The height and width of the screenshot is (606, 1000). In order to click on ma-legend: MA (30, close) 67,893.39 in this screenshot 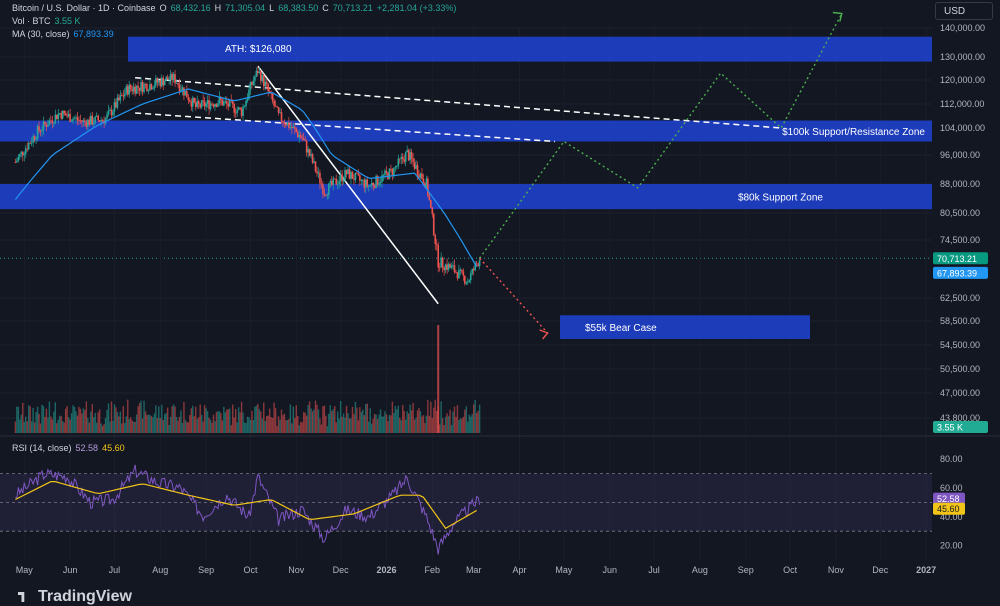, I will do `click(63, 34)`.